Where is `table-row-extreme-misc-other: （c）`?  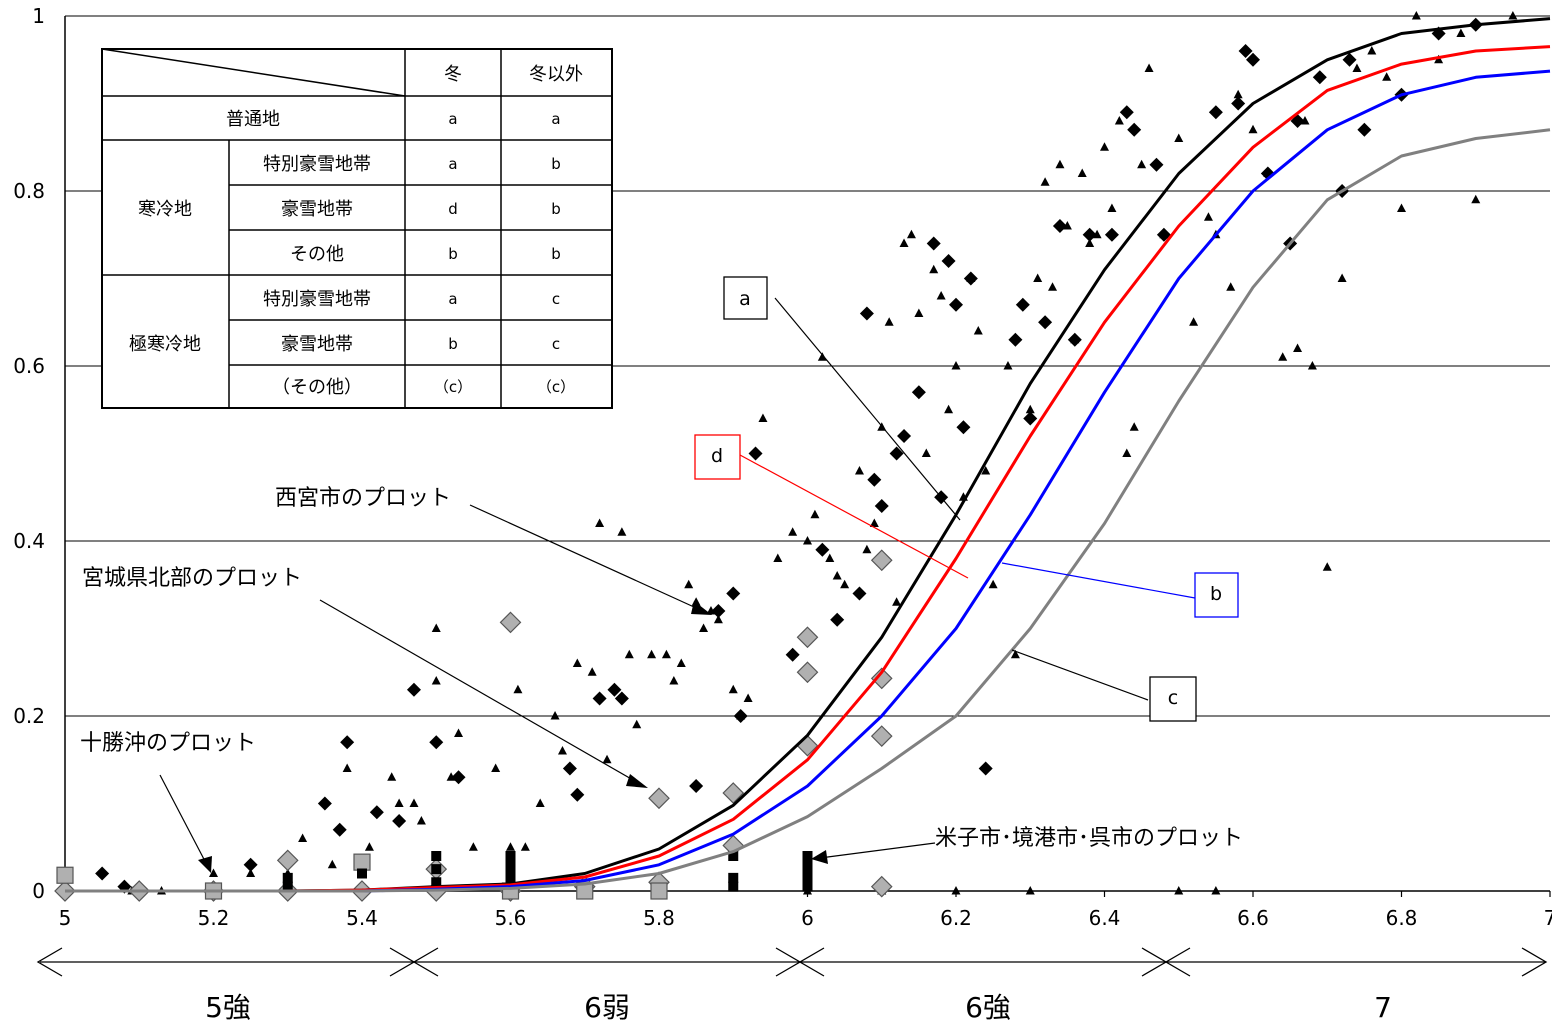
table-row-extreme-misc-other: （c） is located at coordinates (556, 387).